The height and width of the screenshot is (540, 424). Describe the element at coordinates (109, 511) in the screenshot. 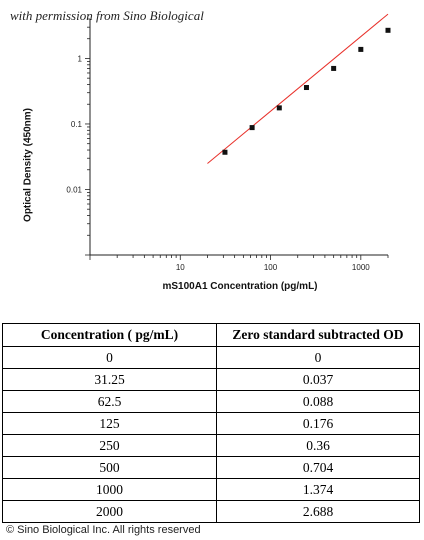

I see `concentration-cell: 2000` at that location.